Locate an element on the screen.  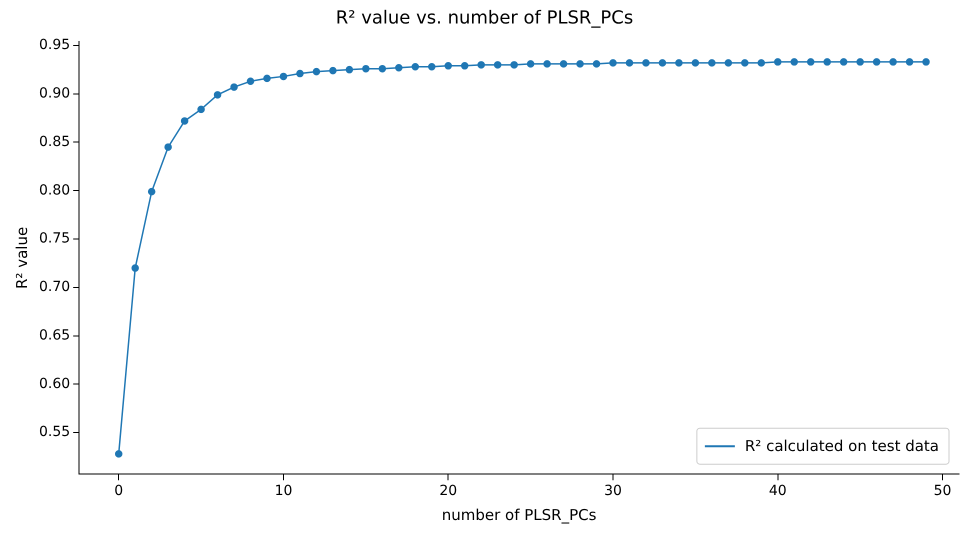
y-tick-label: 0.80 is located at coordinates (54, 190).